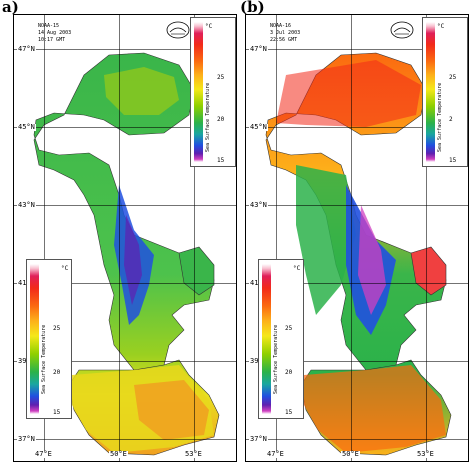 This screenshot has width=474, height=474. I want to click on south-warm-region-b, so click(375, 409).